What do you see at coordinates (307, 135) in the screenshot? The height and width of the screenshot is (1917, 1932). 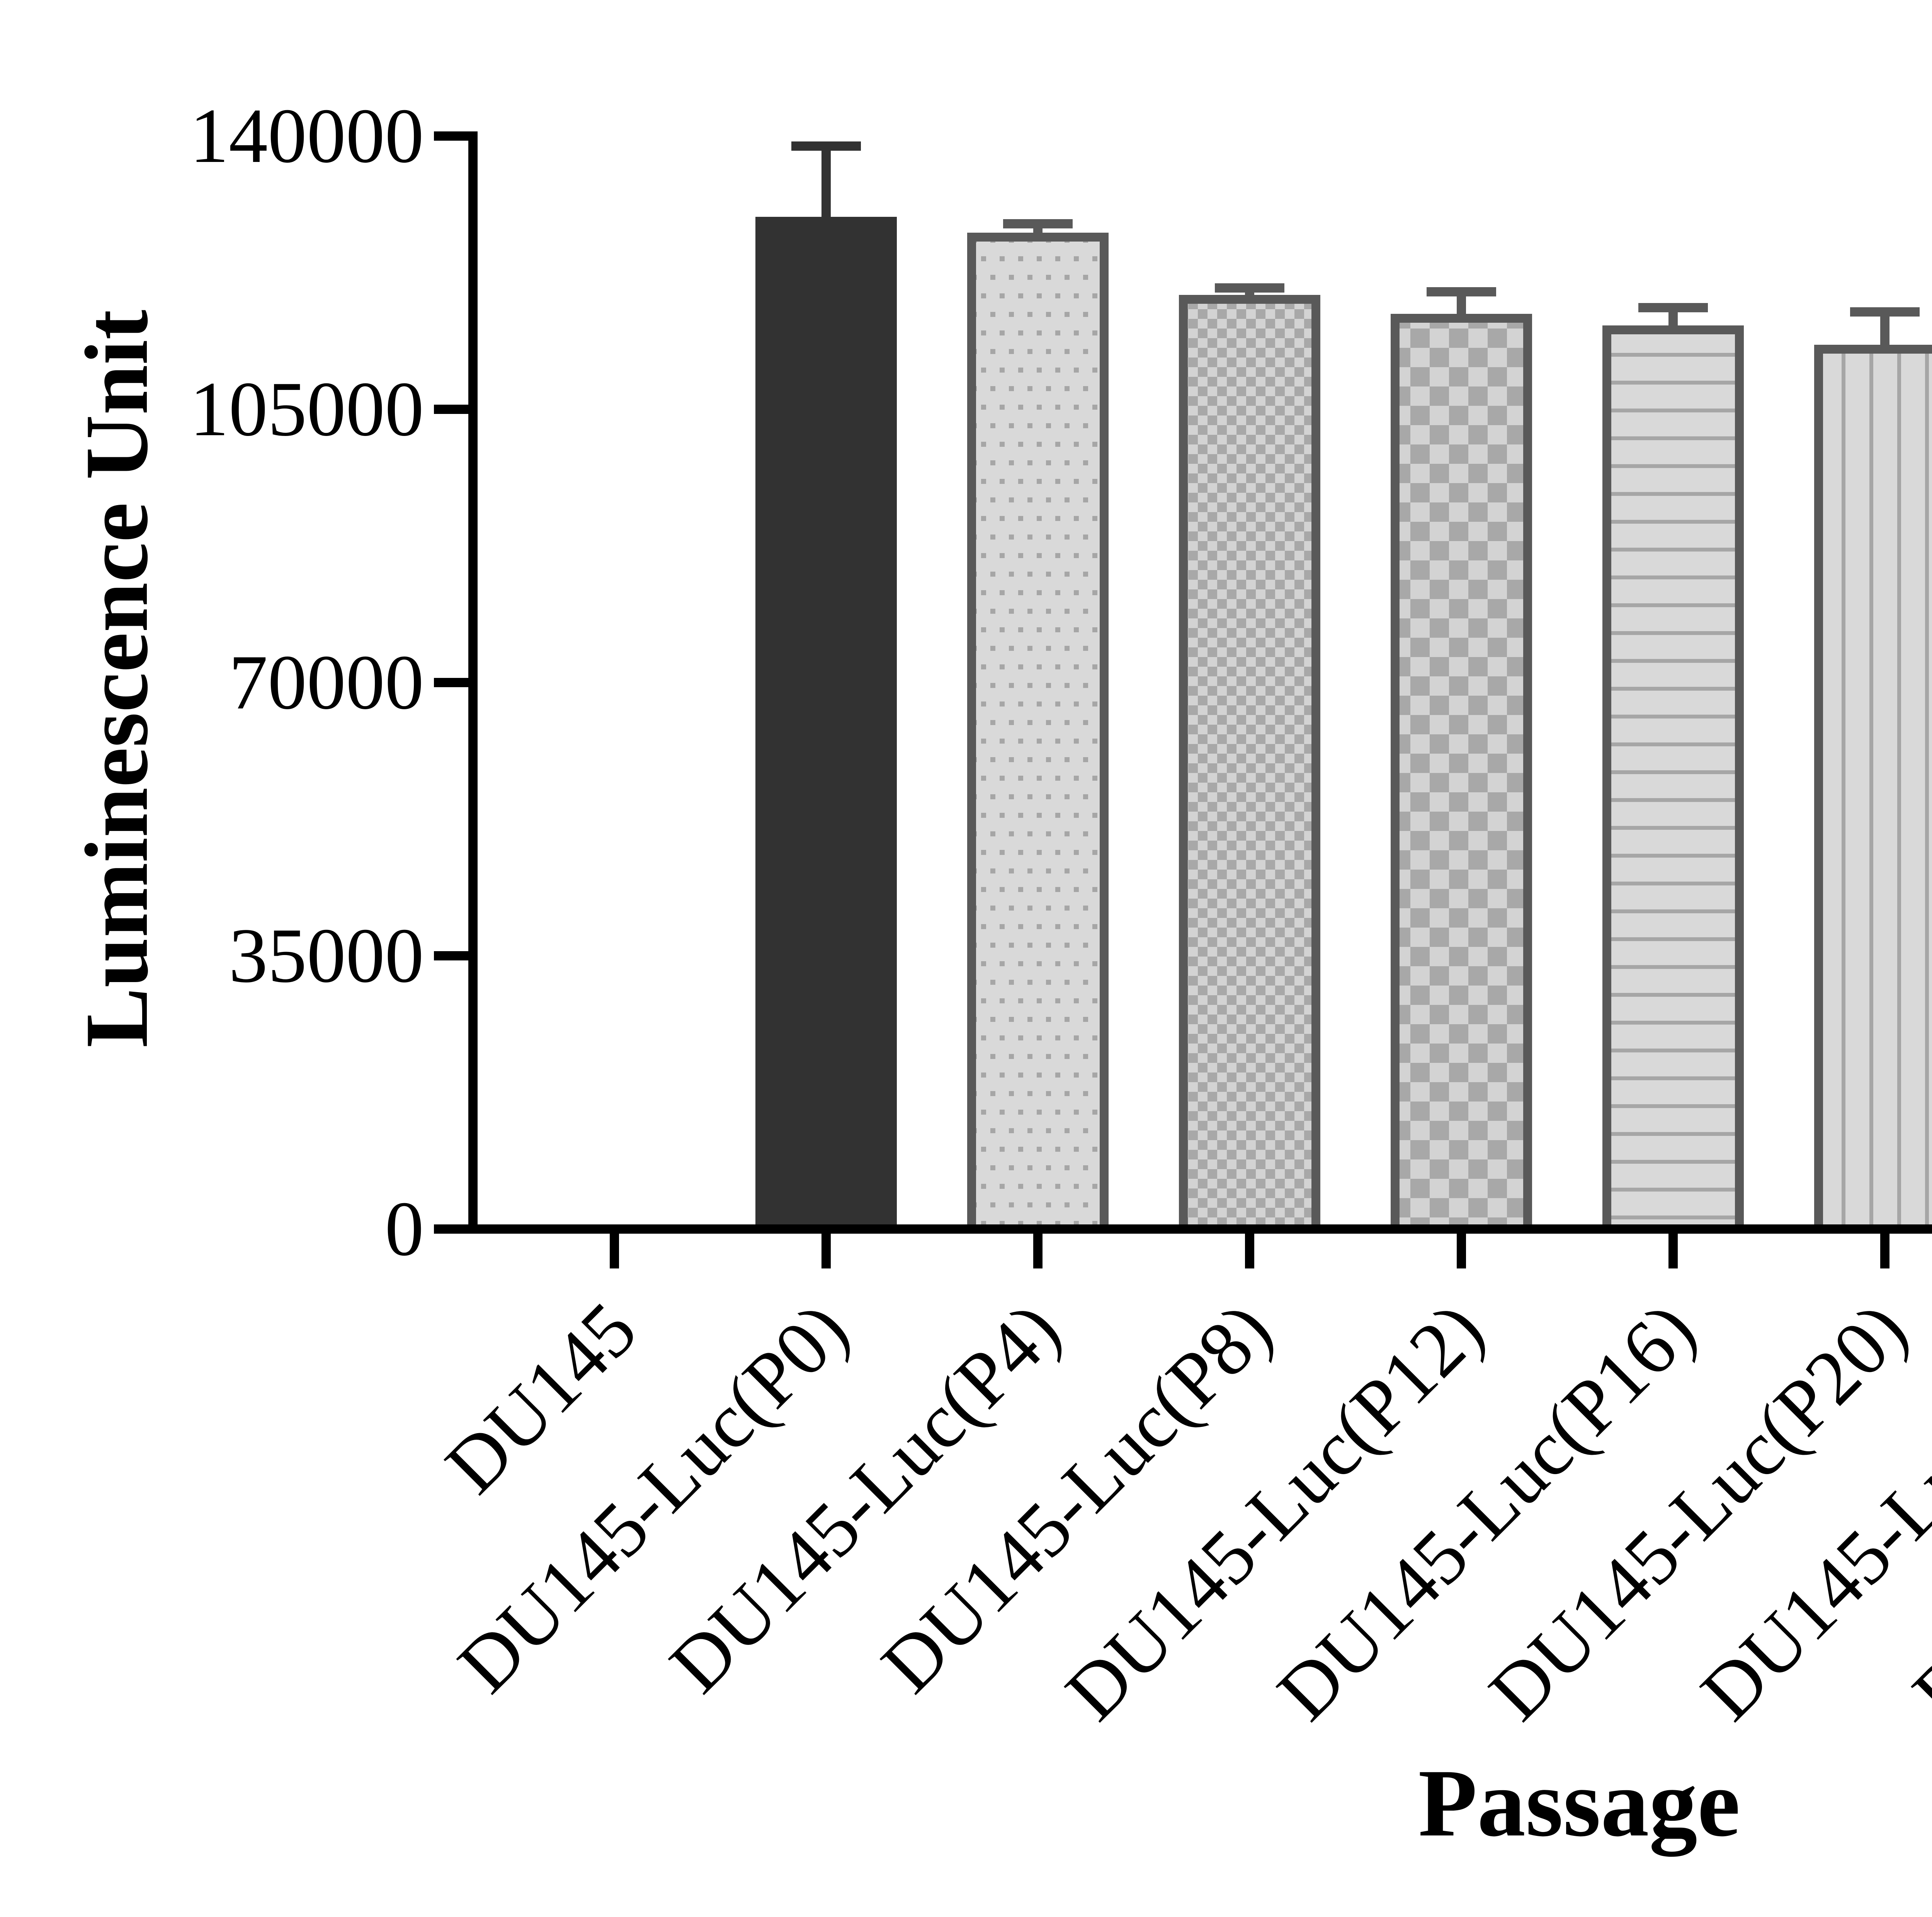 I see `svg-text: 140000` at bounding box center [307, 135].